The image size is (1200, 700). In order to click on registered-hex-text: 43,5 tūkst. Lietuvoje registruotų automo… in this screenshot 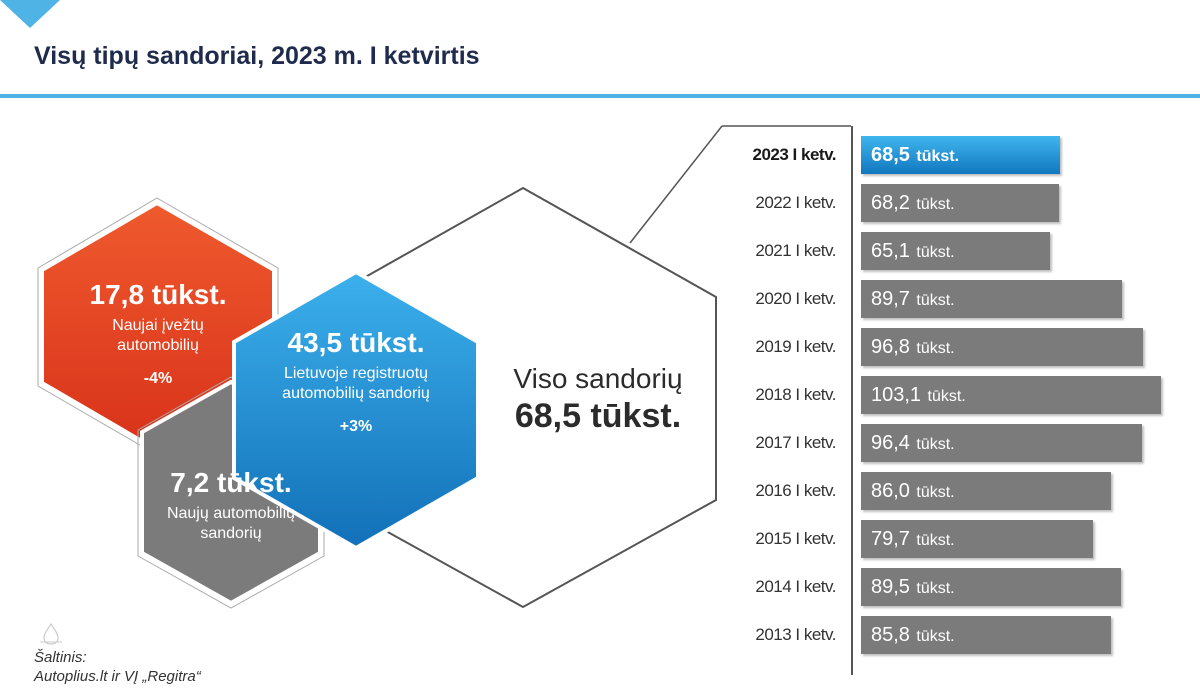, I will do `click(356, 381)`.